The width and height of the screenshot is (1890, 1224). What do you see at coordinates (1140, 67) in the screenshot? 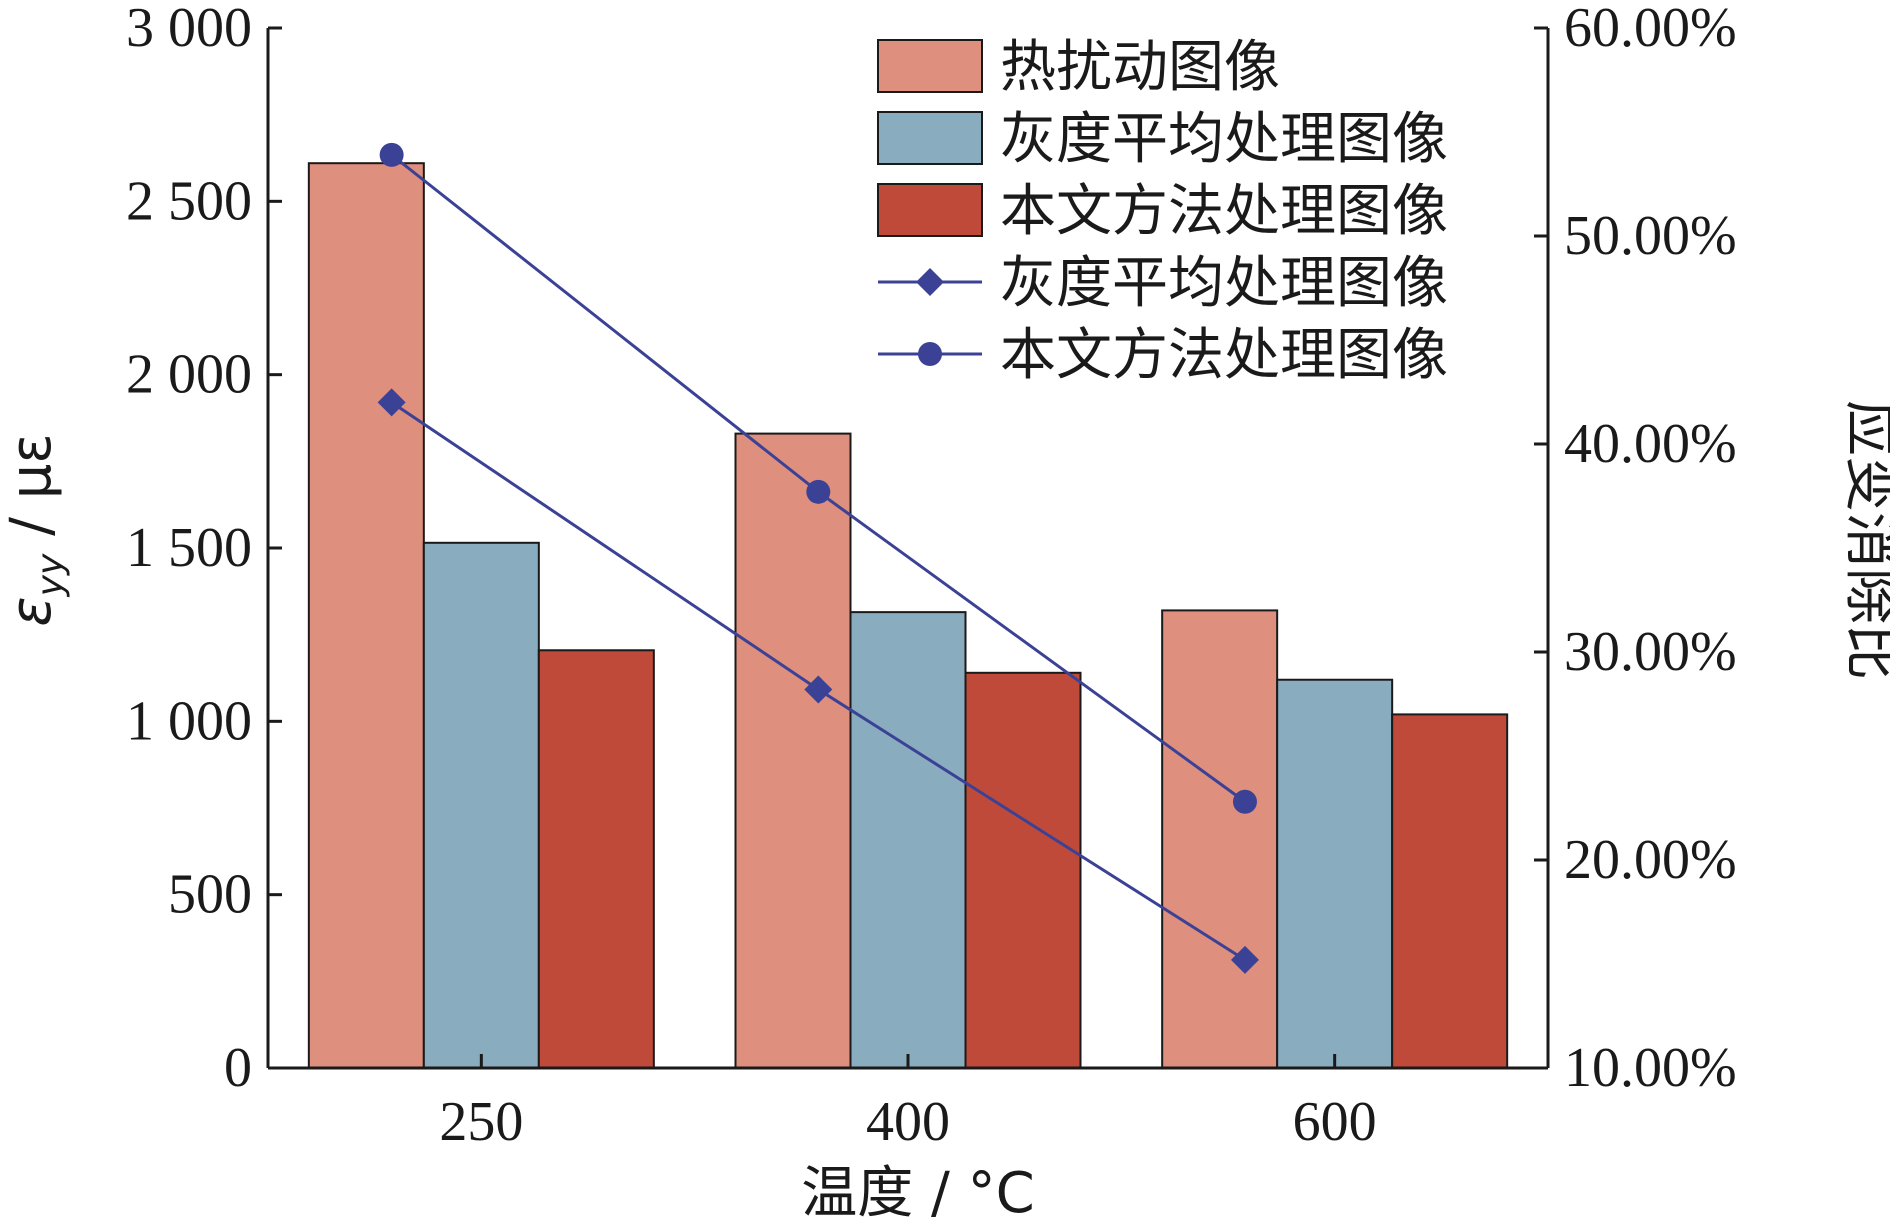
I see `legend-label-bar-1: 热扰动图像` at bounding box center [1140, 67].